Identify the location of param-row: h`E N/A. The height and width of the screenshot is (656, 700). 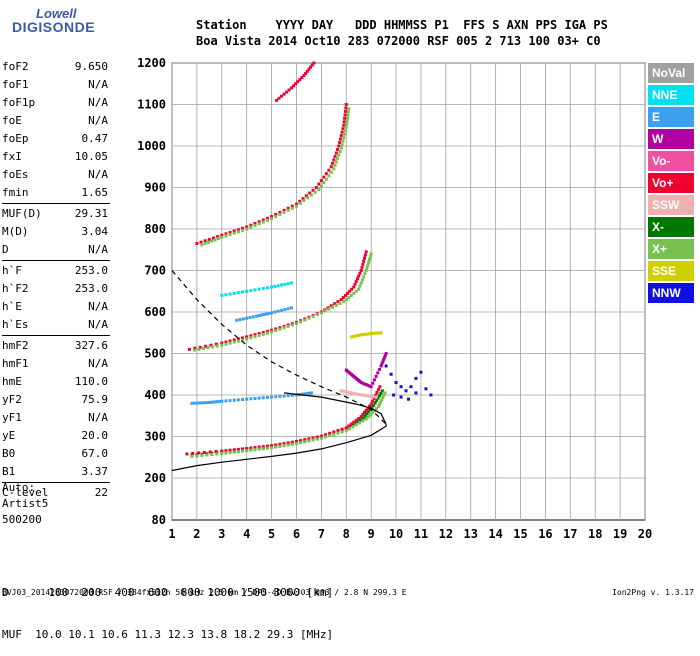
(55, 307).